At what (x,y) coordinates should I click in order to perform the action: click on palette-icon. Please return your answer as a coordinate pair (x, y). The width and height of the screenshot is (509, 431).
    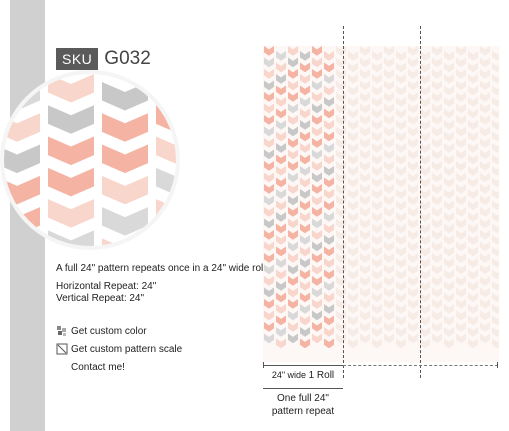
    Looking at the image, I should click on (61, 331).